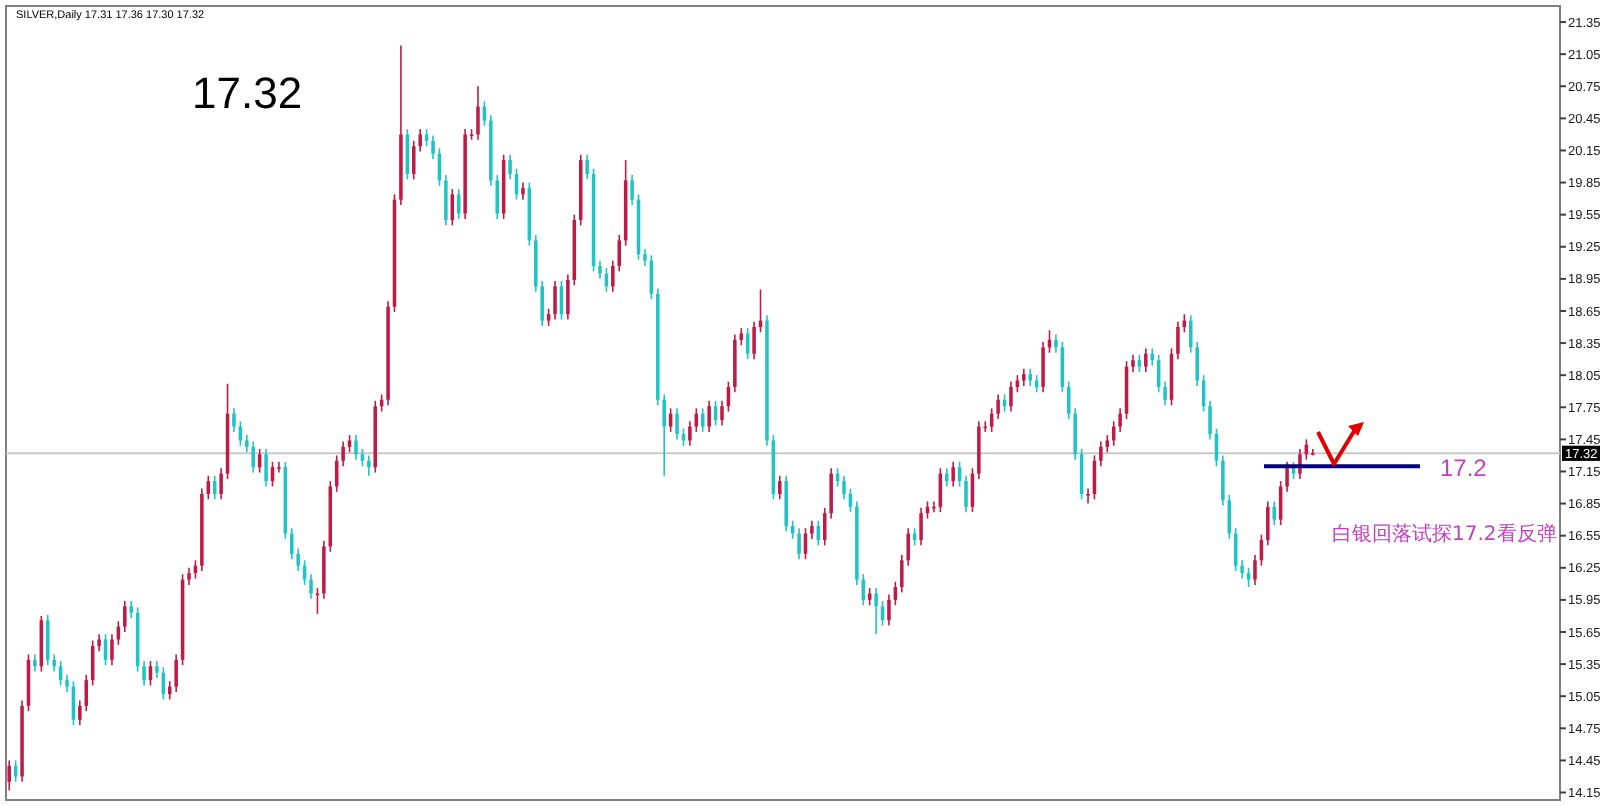 The height and width of the screenshot is (806, 1600). What do you see at coordinates (247, 93) in the screenshot?
I see `text: 17.32` at bounding box center [247, 93].